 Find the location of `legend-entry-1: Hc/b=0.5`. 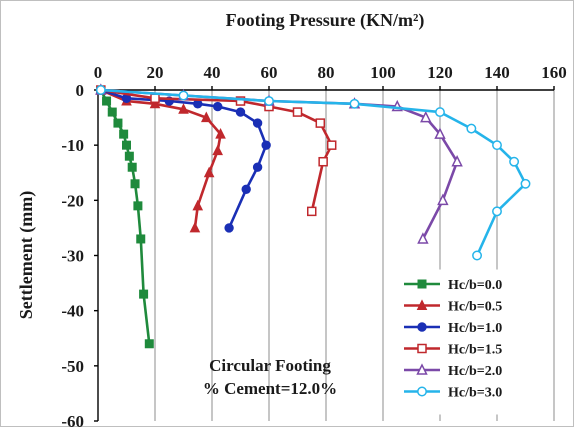

legend-entry-1: Hc/b=0.5 is located at coordinates (453, 307).